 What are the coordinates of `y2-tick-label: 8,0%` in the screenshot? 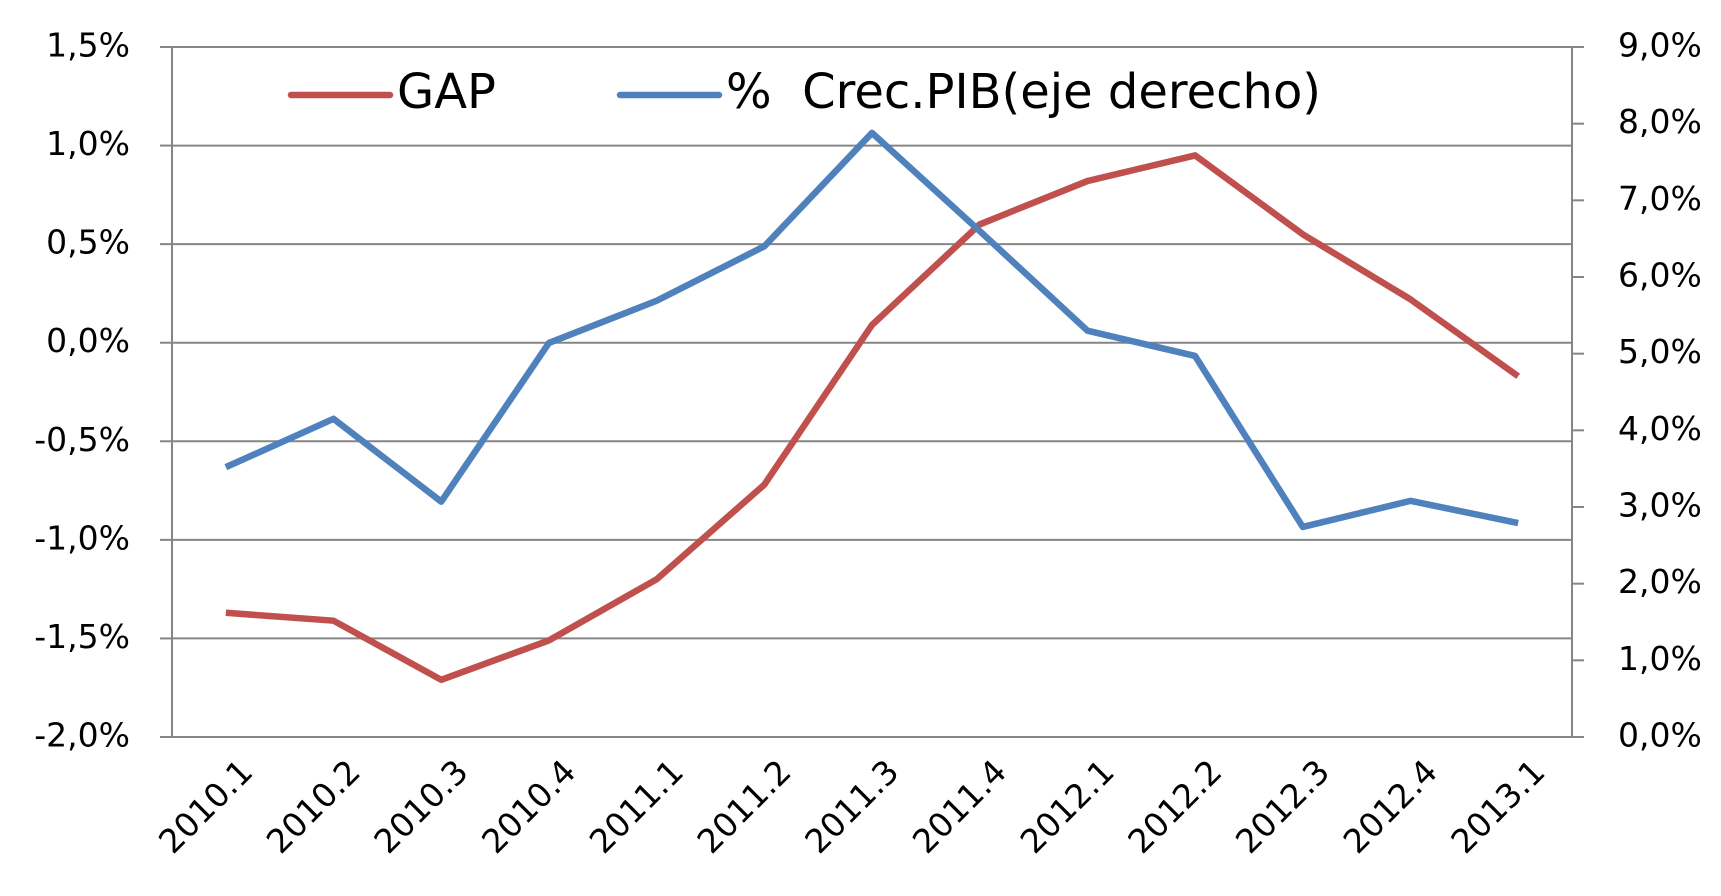 It's located at (1660, 121).